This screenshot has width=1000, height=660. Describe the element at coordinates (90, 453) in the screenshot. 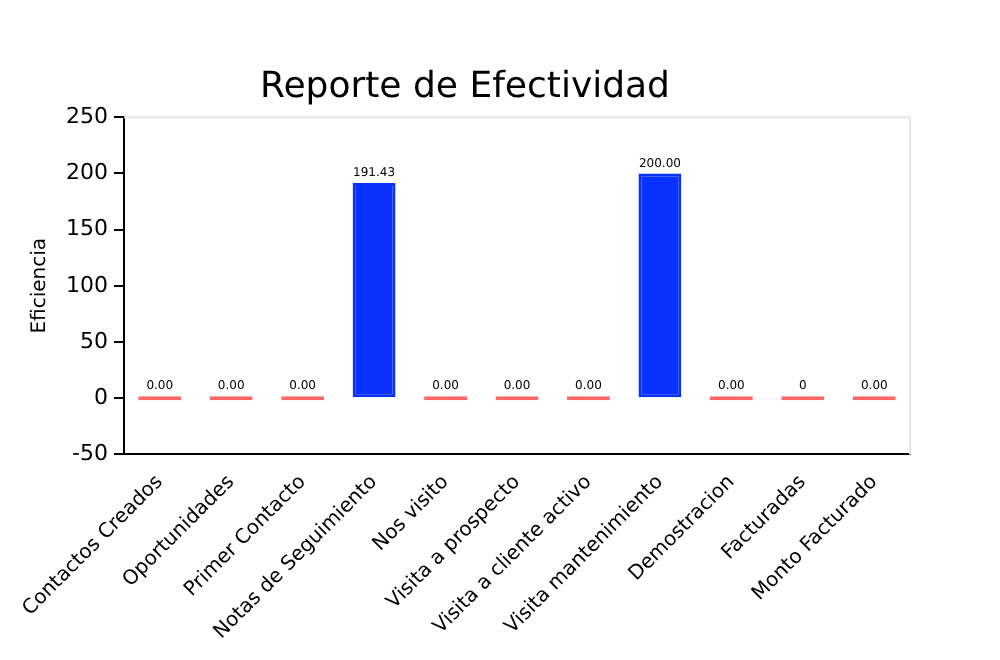

I see `y-tick-label: -50` at that location.